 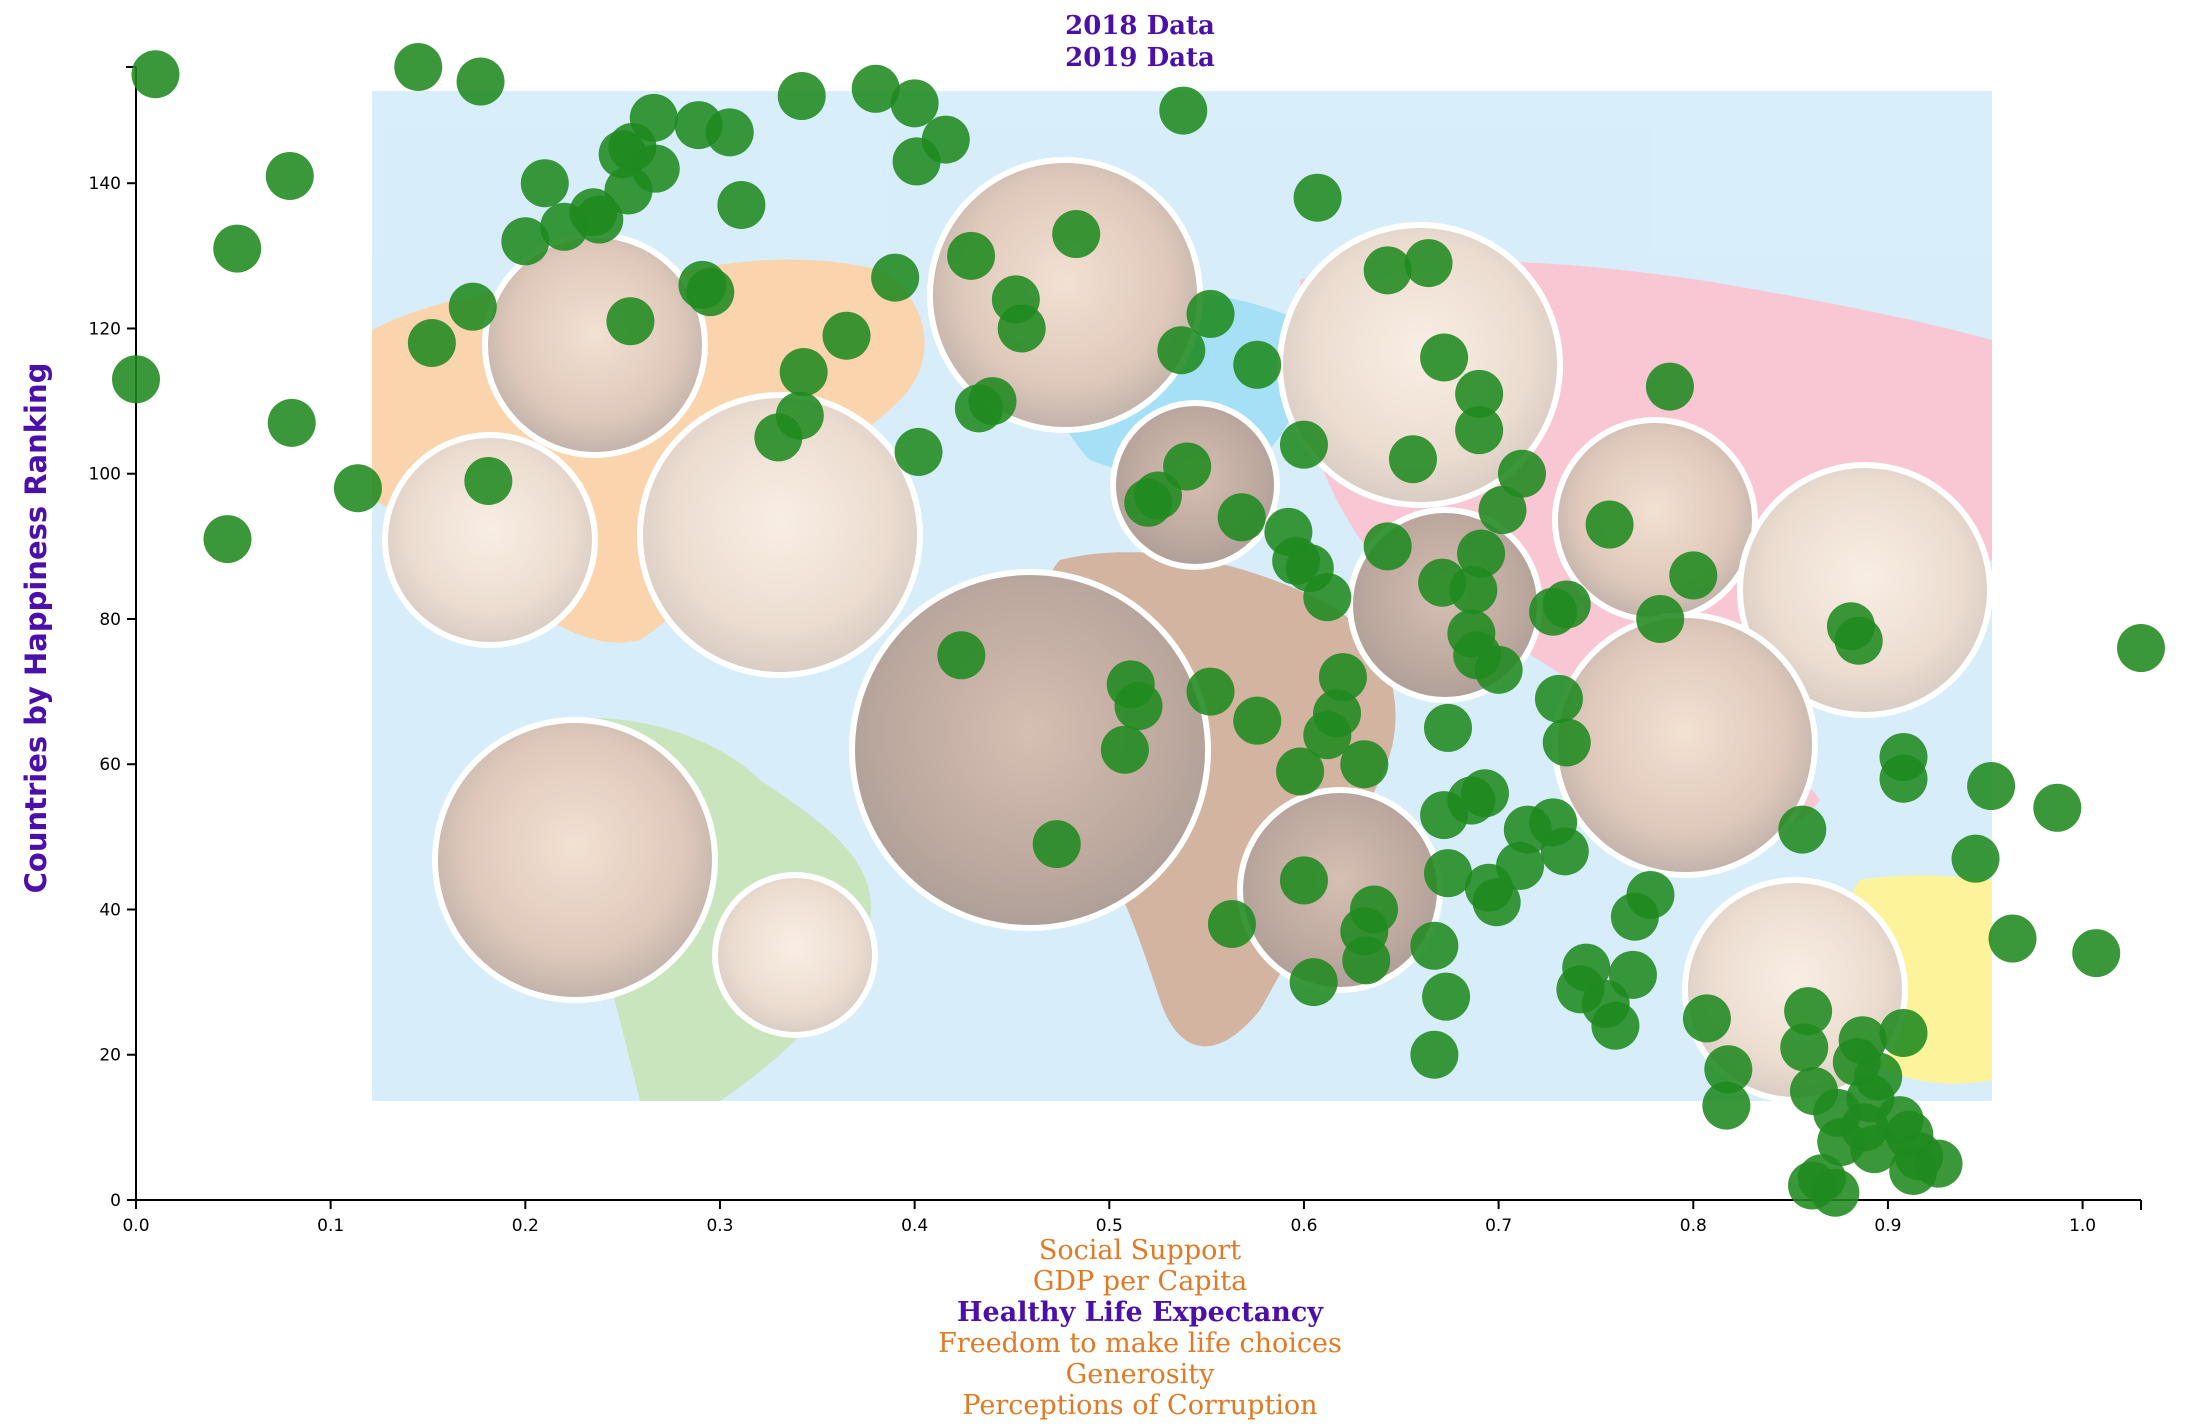 What do you see at coordinates (1140, 1281) in the screenshot?
I see `x-option-gdp-per-capita: GDP per Capita` at bounding box center [1140, 1281].